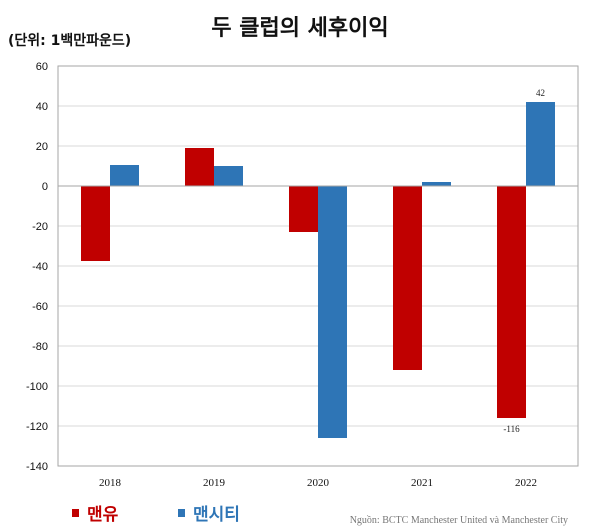 The image size is (600, 532). I want to click on x-tick-label: 2022, so click(526, 483).